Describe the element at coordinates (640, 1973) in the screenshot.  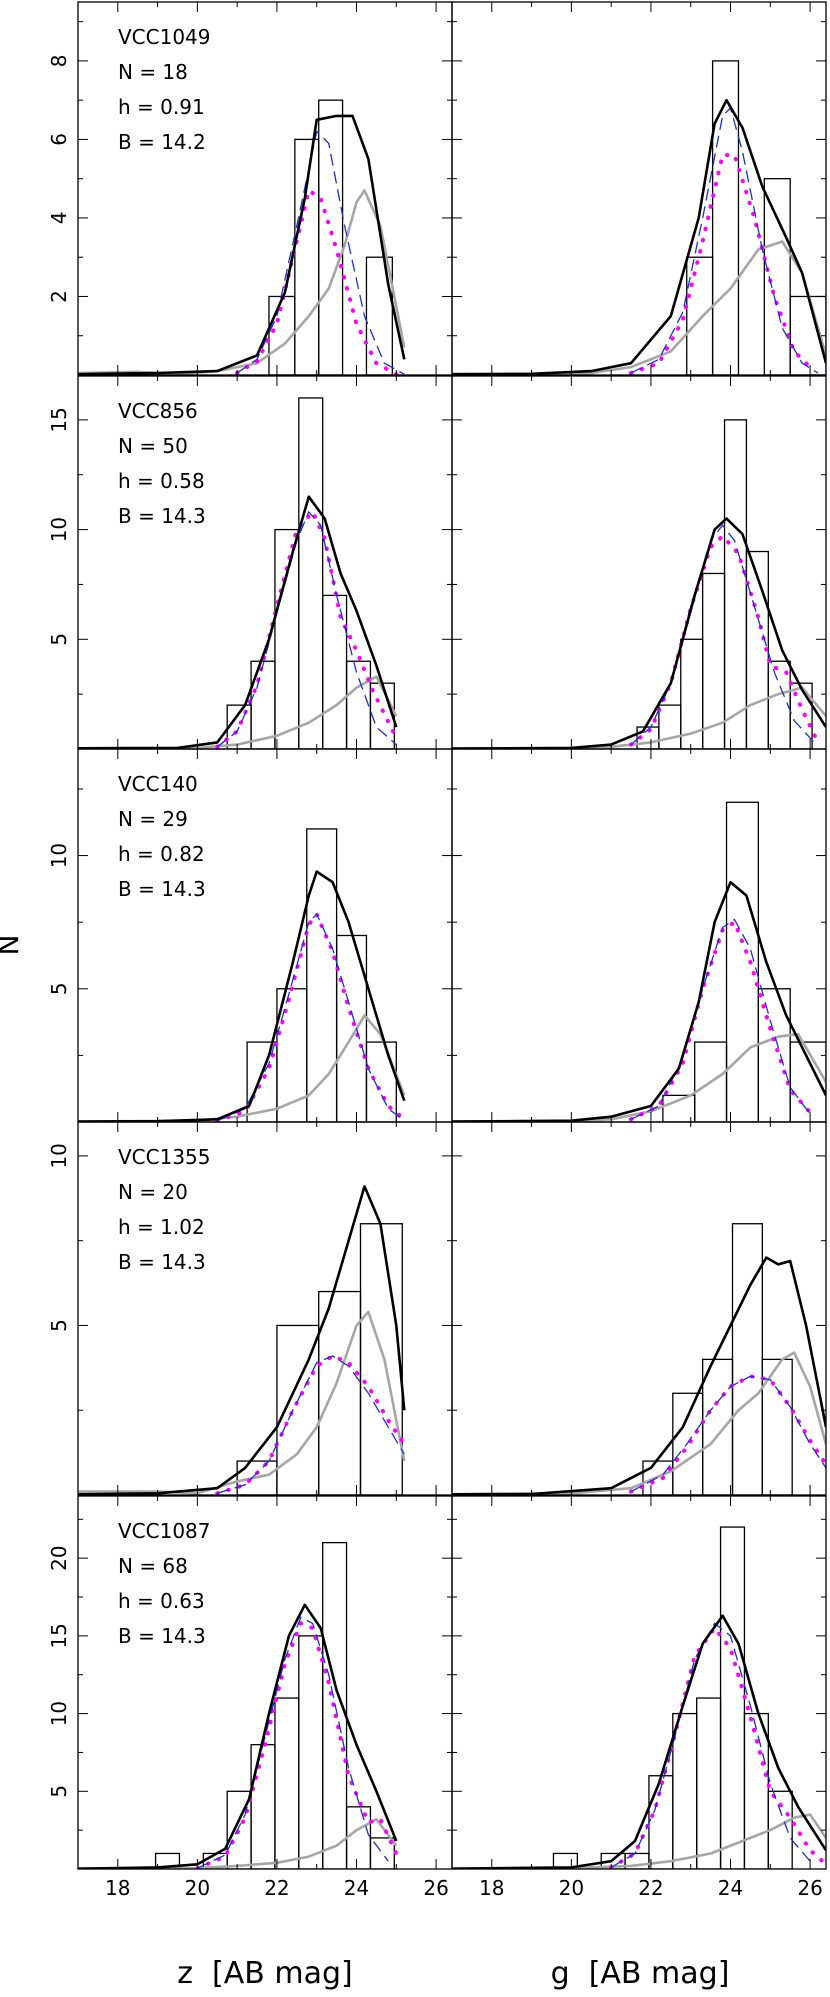
I see `x-axis-title-g: g [AB mag]` at that location.